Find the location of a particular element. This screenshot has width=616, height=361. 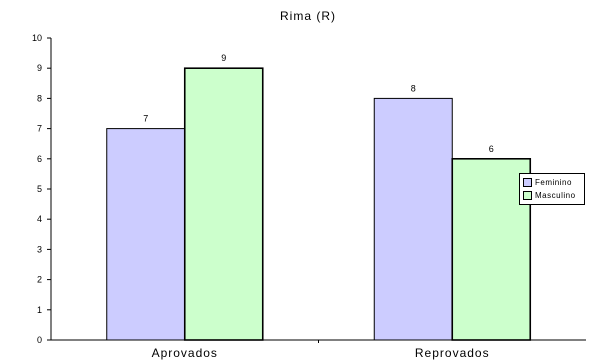

y-tick-label: 10 is located at coordinates (37, 38).